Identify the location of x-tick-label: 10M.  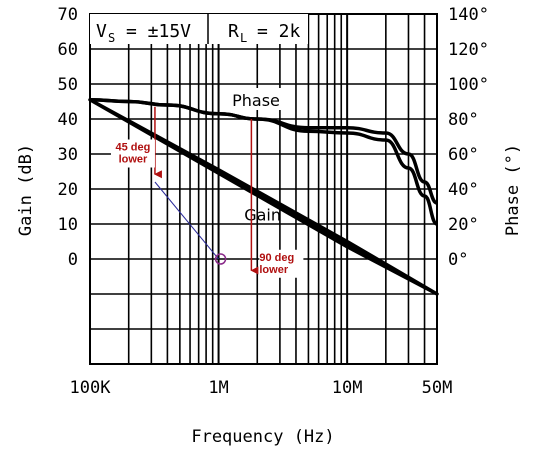
(347, 388).